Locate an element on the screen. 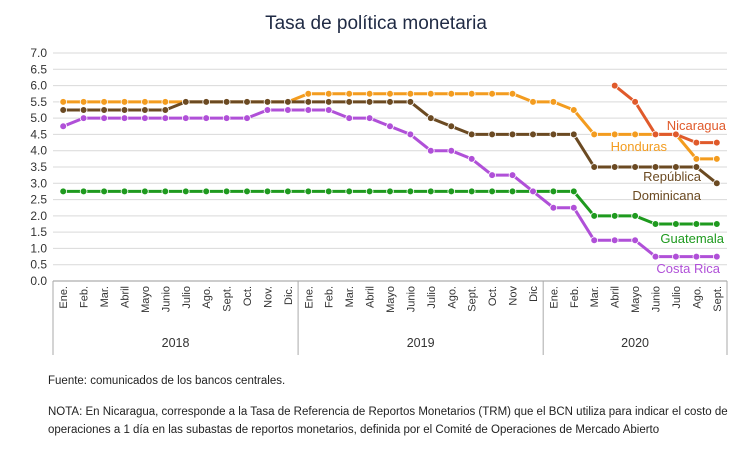  y-tick-label: 4.0 is located at coordinates (38, 151).